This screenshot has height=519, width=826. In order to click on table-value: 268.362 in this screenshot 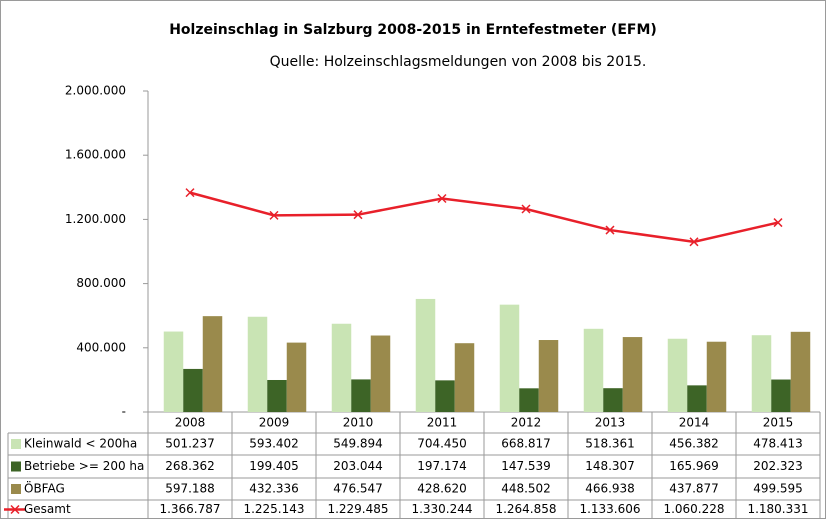, I will do `click(190, 466)`.